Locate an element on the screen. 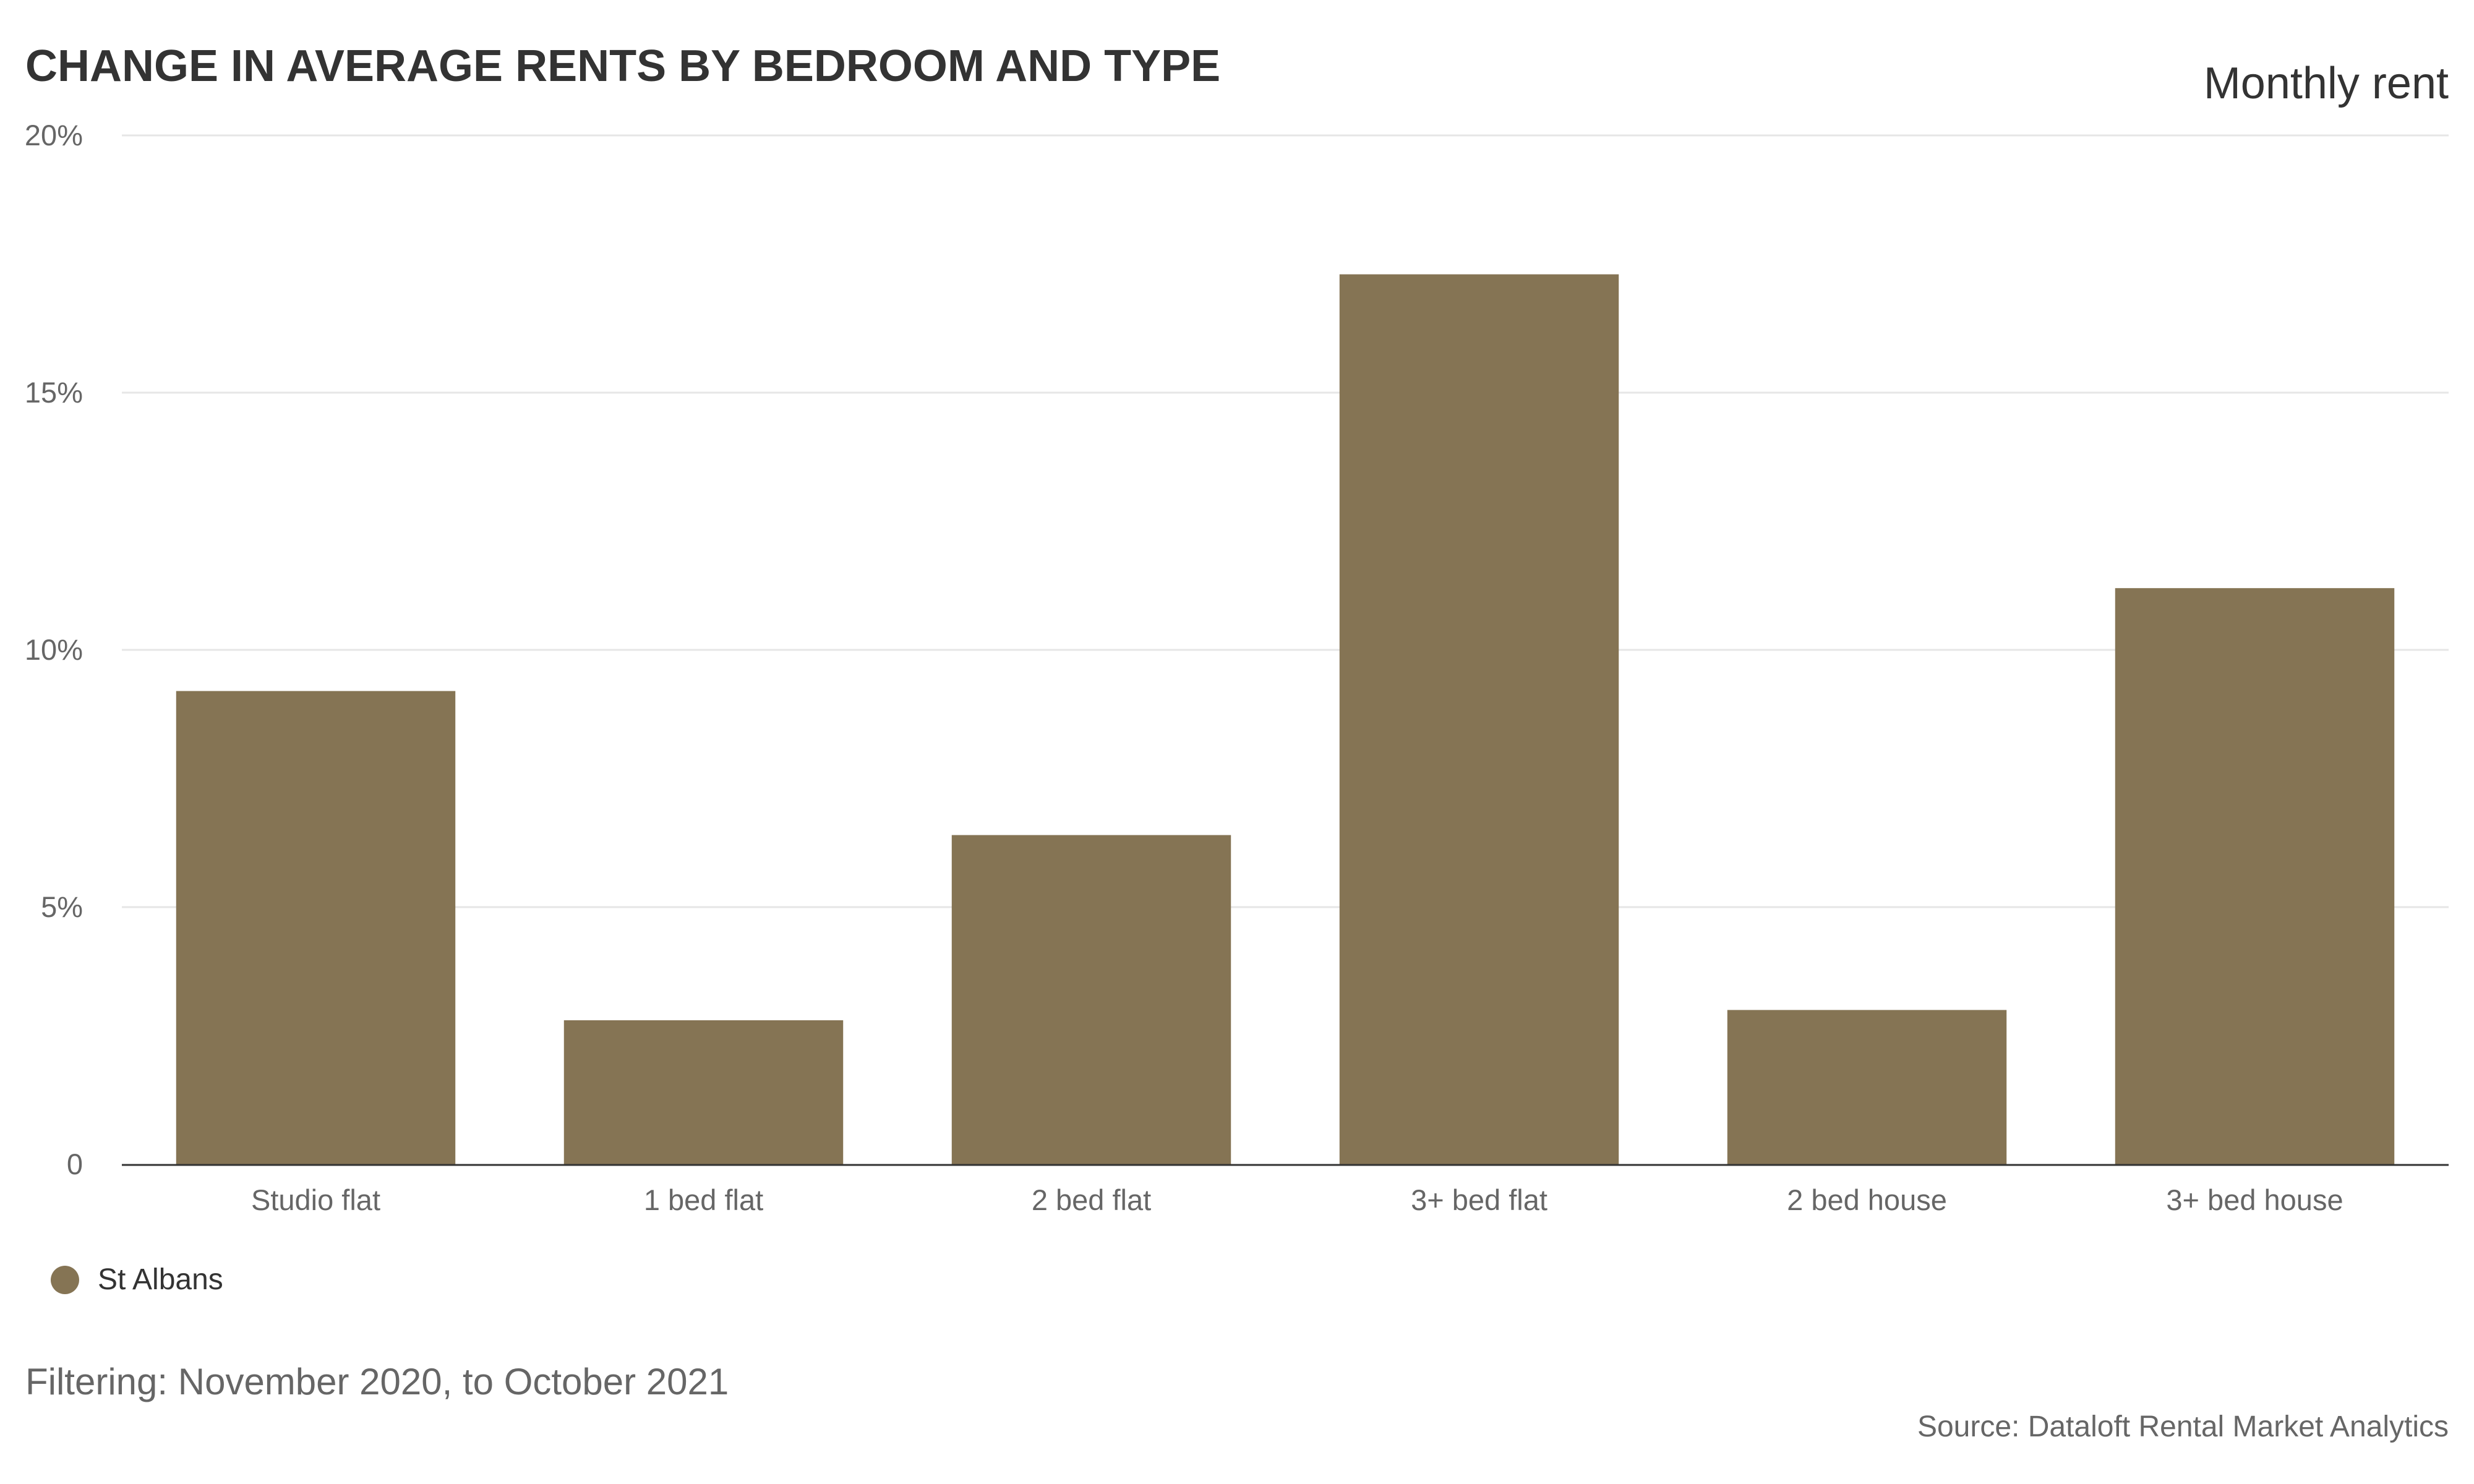 This screenshot has width=2474, height=1484. y-axis-ticks: 0 5% 10% 15% 20% is located at coordinates (54, 649).